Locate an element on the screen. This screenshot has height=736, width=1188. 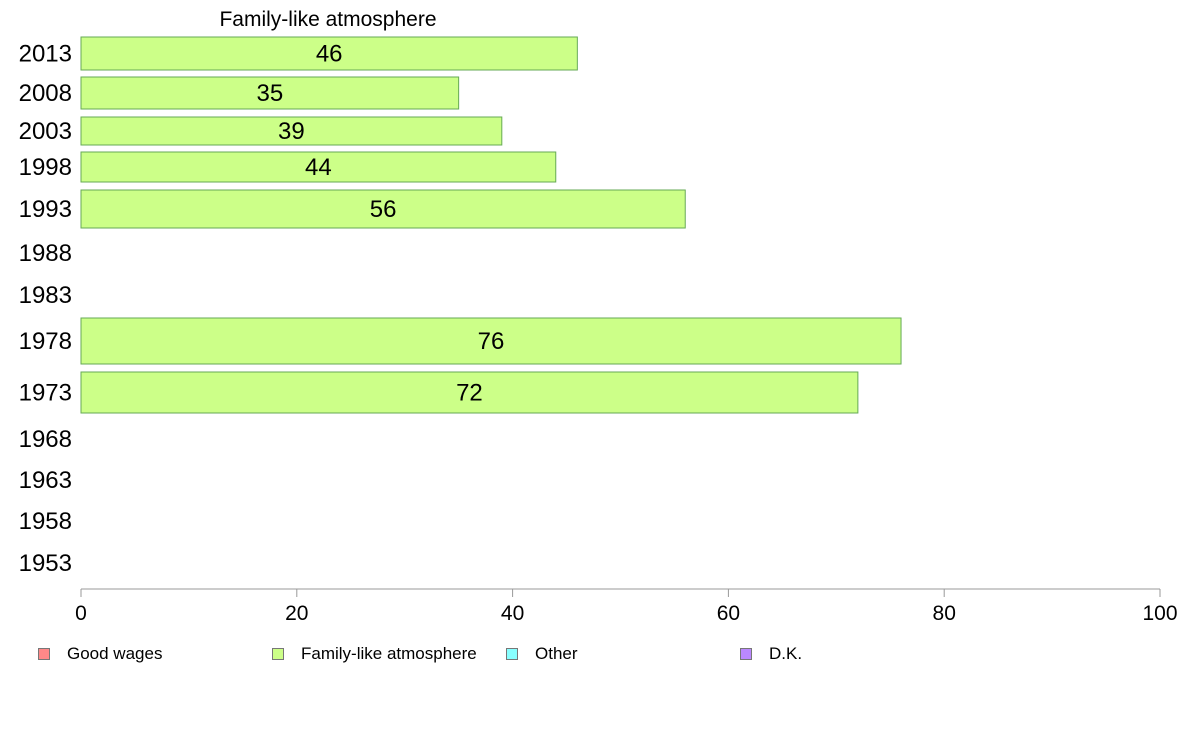
legend-label-other: Other is located at coordinates (556, 653).